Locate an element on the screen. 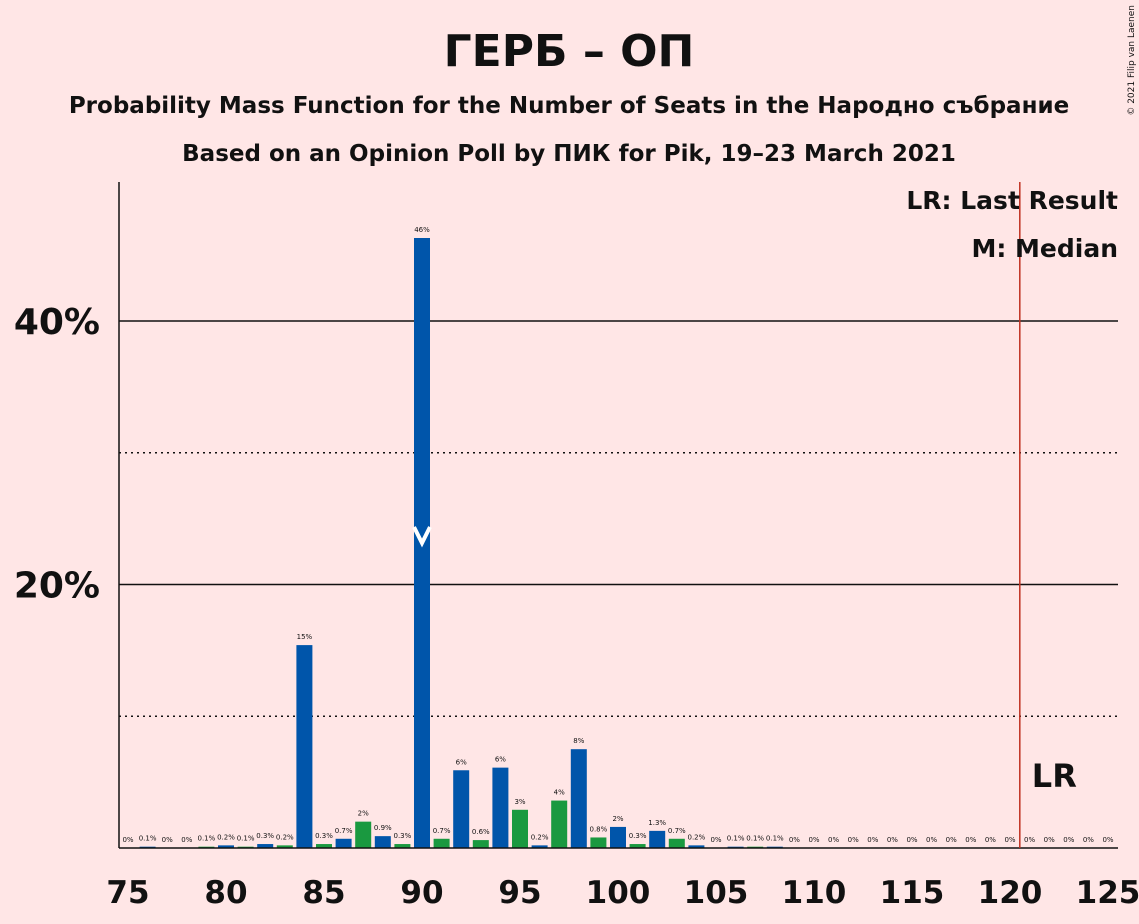 This screenshot has width=1139, height=924. x-tick-label: 90 is located at coordinates (421, 893).